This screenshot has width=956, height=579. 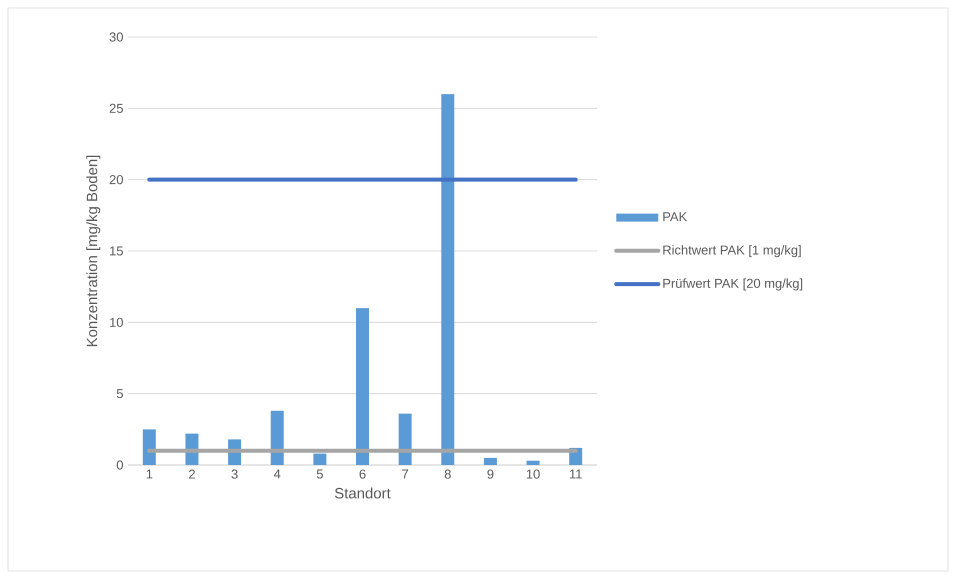 What do you see at coordinates (119, 465) in the screenshot?
I see `y-tick-label: 0` at bounding box center [119, 465].